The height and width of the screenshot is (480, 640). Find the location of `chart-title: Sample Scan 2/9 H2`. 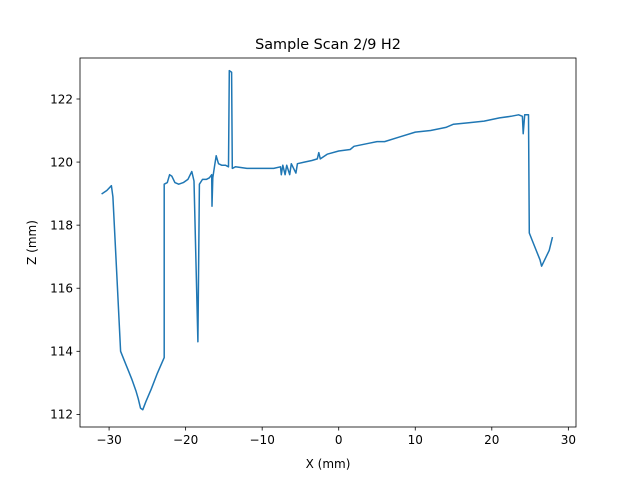

chart-title: Sample Scan 2/9 H2 is located at coordinates (328, 45).